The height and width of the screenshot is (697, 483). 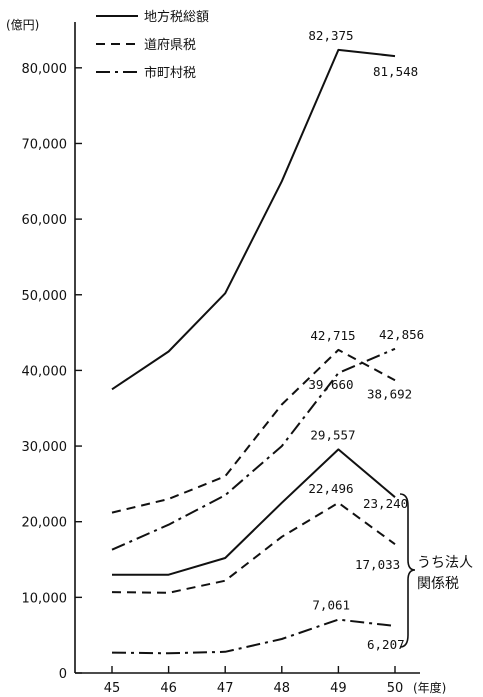 I want to click on legend-label-1: 地方税総額, so click(x=176, y=17).